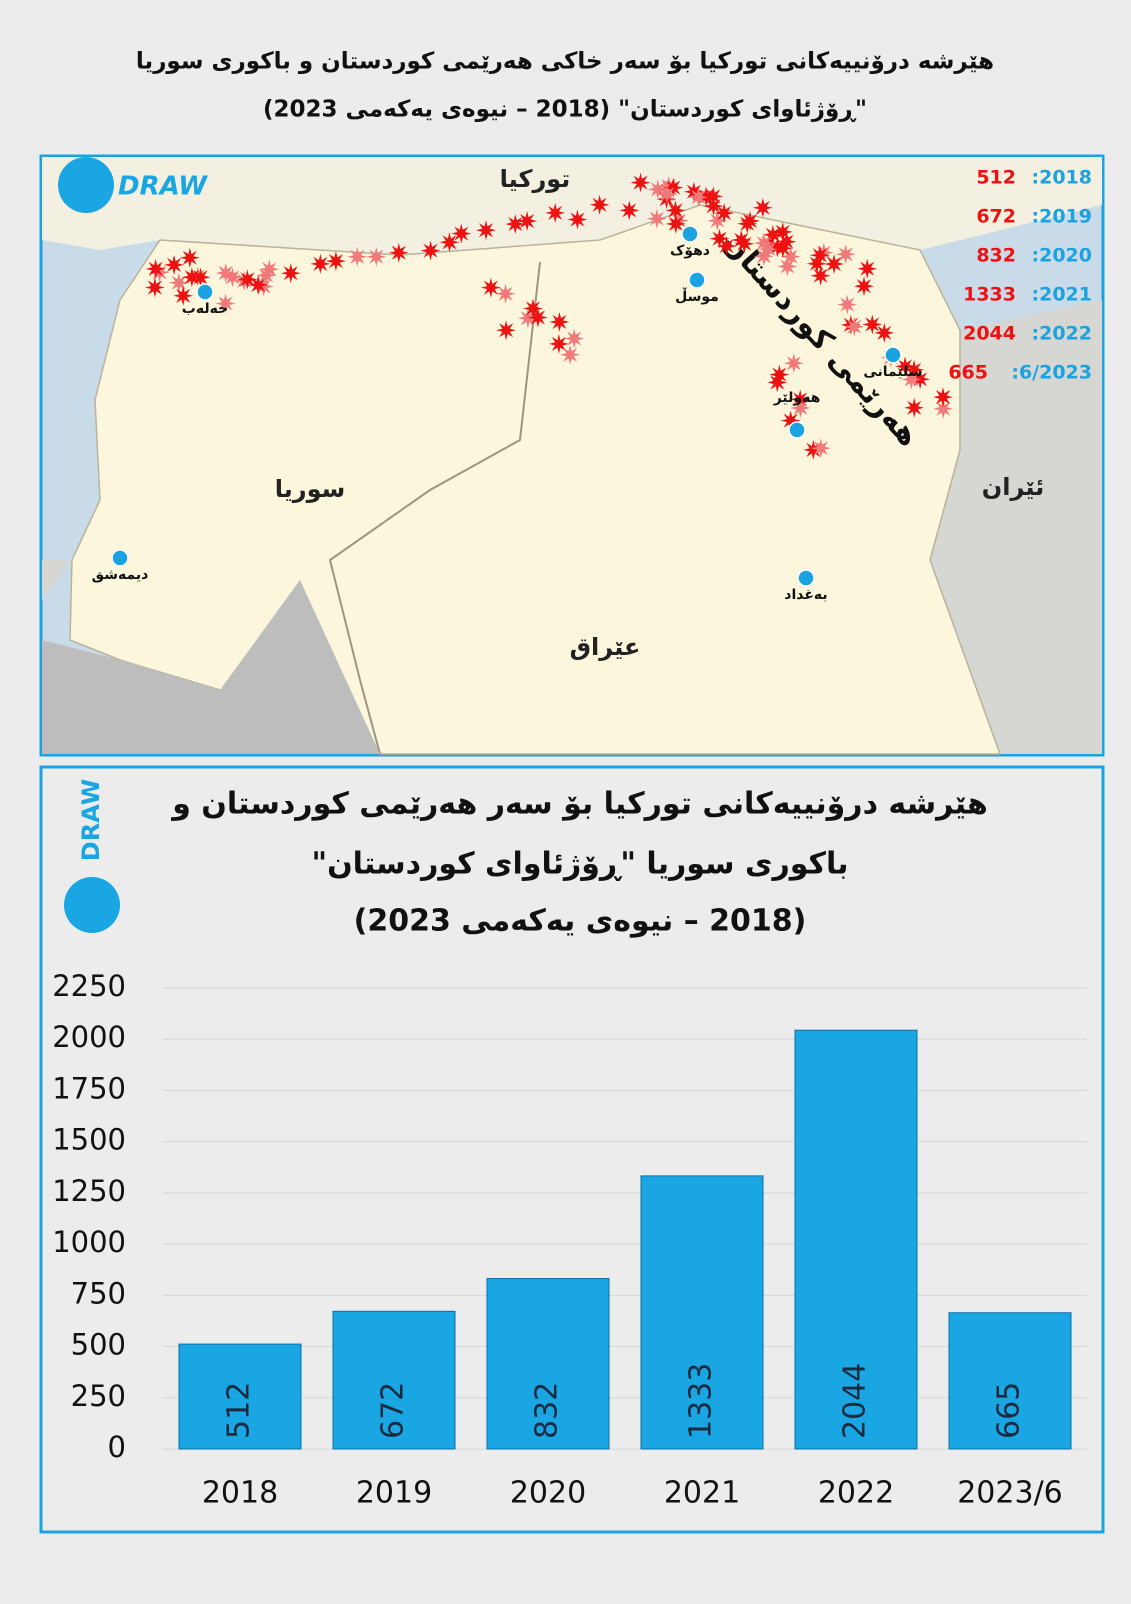 The image size is (1131, 1604). What do you see at coordinates (989, 295) in the screenshot?
I see `legend-count: 1333` at bounding box center [989, 295].